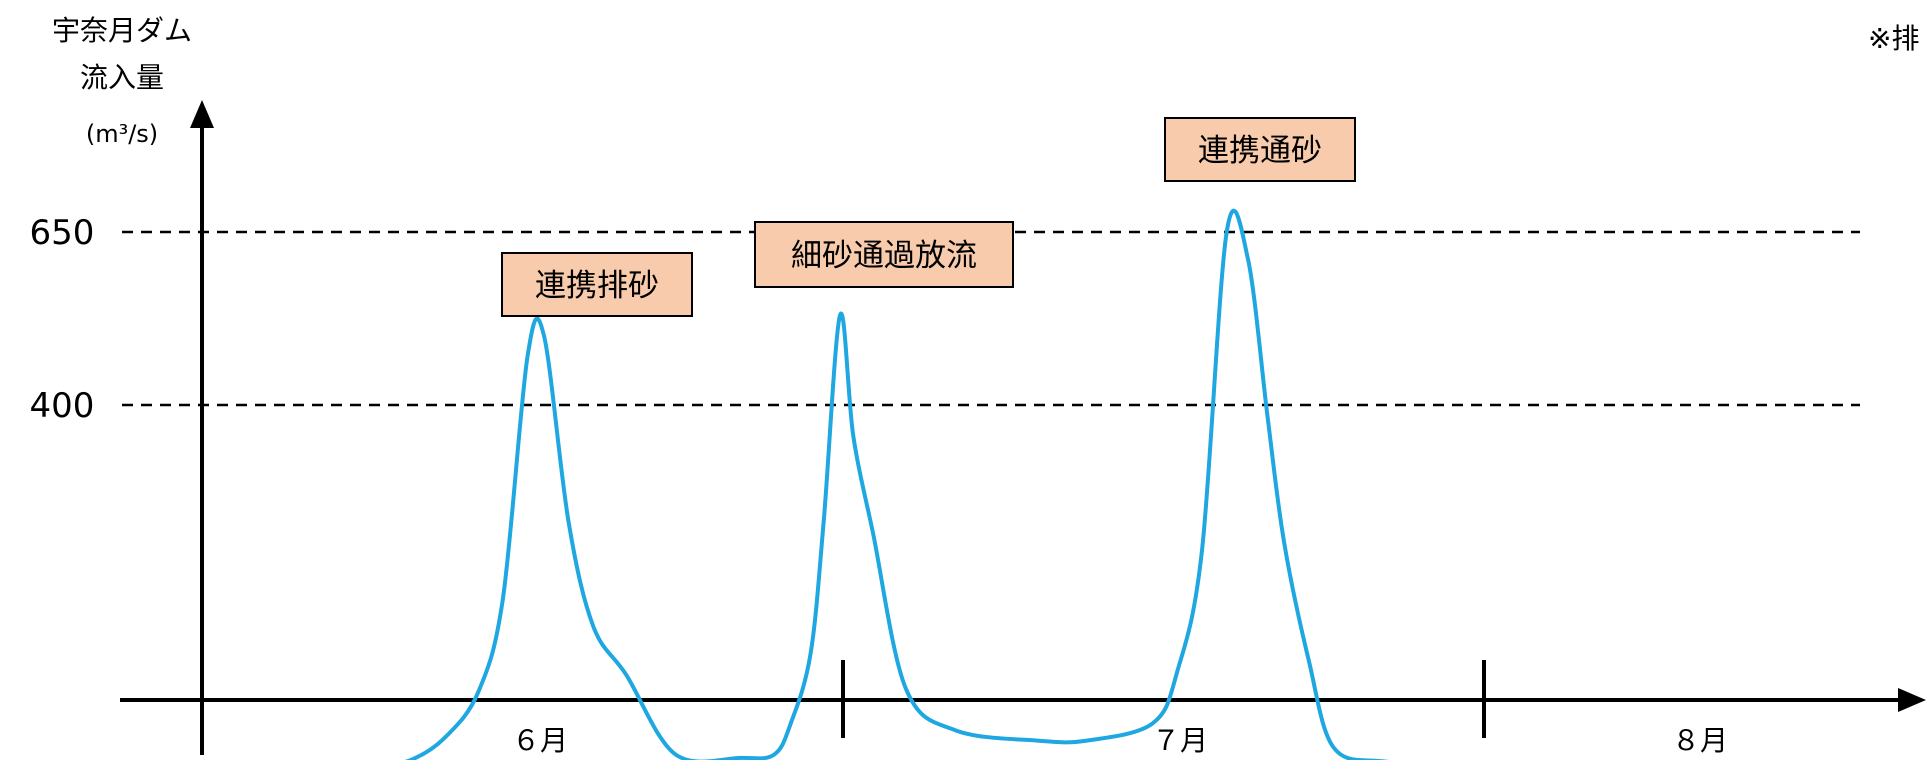 This screenshot has width=1926, height=760. I want to click on x-axis-arrow, so click(1912, 700).